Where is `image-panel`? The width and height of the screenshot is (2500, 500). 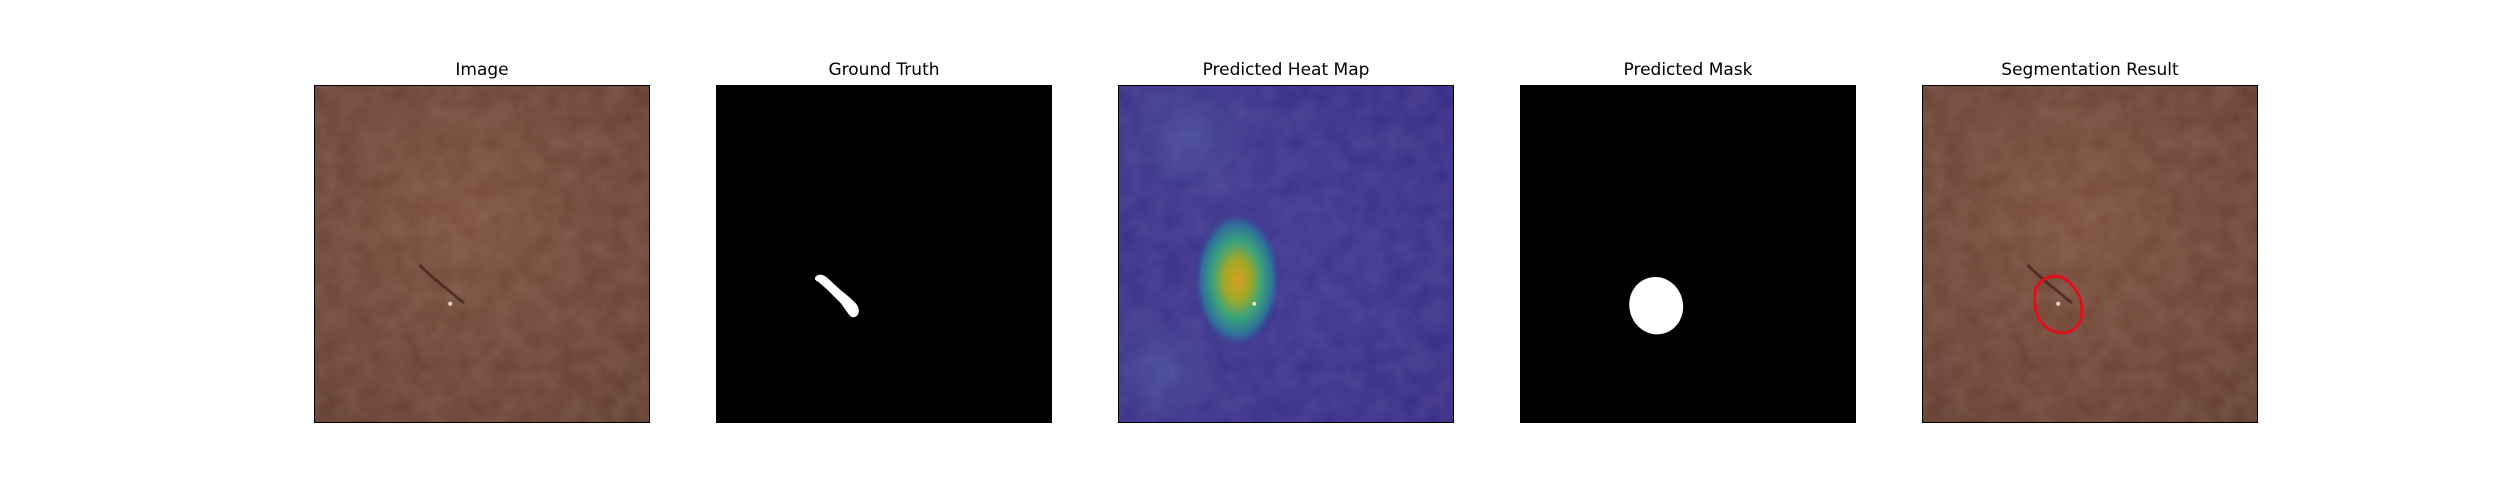
image-panel is located at coordinates (482, 254).